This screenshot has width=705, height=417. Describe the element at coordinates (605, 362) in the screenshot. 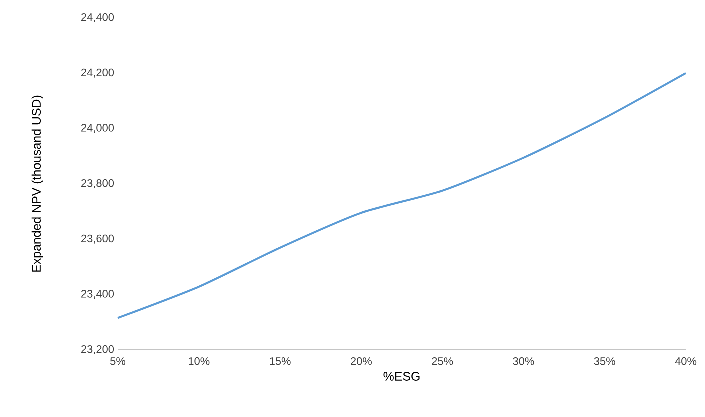

I see `x-tick-label: 35%` at that location.